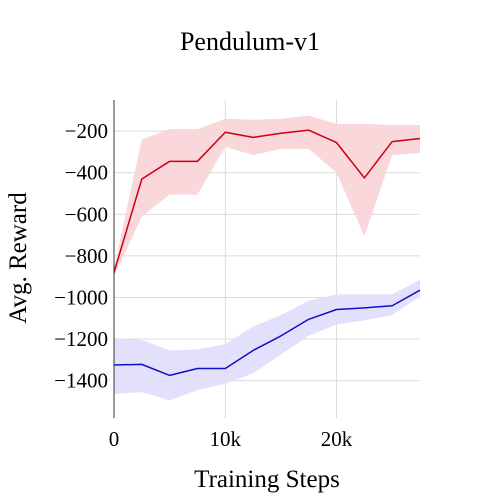  Describe the element at coordinates (86, 214) in the screenshot. I see `y-tick-label: −600` at that location.